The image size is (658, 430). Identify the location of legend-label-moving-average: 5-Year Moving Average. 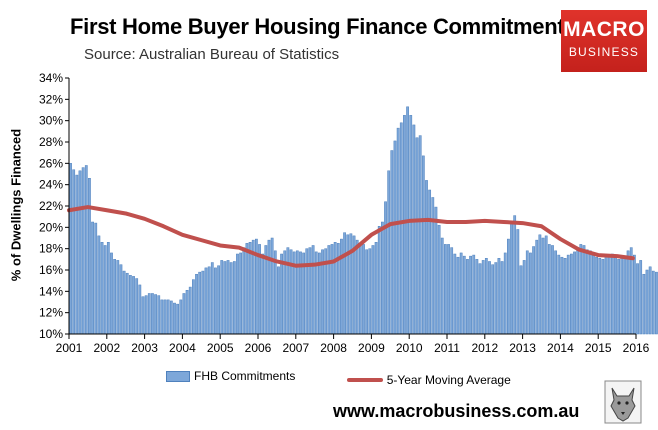
(448, 379).